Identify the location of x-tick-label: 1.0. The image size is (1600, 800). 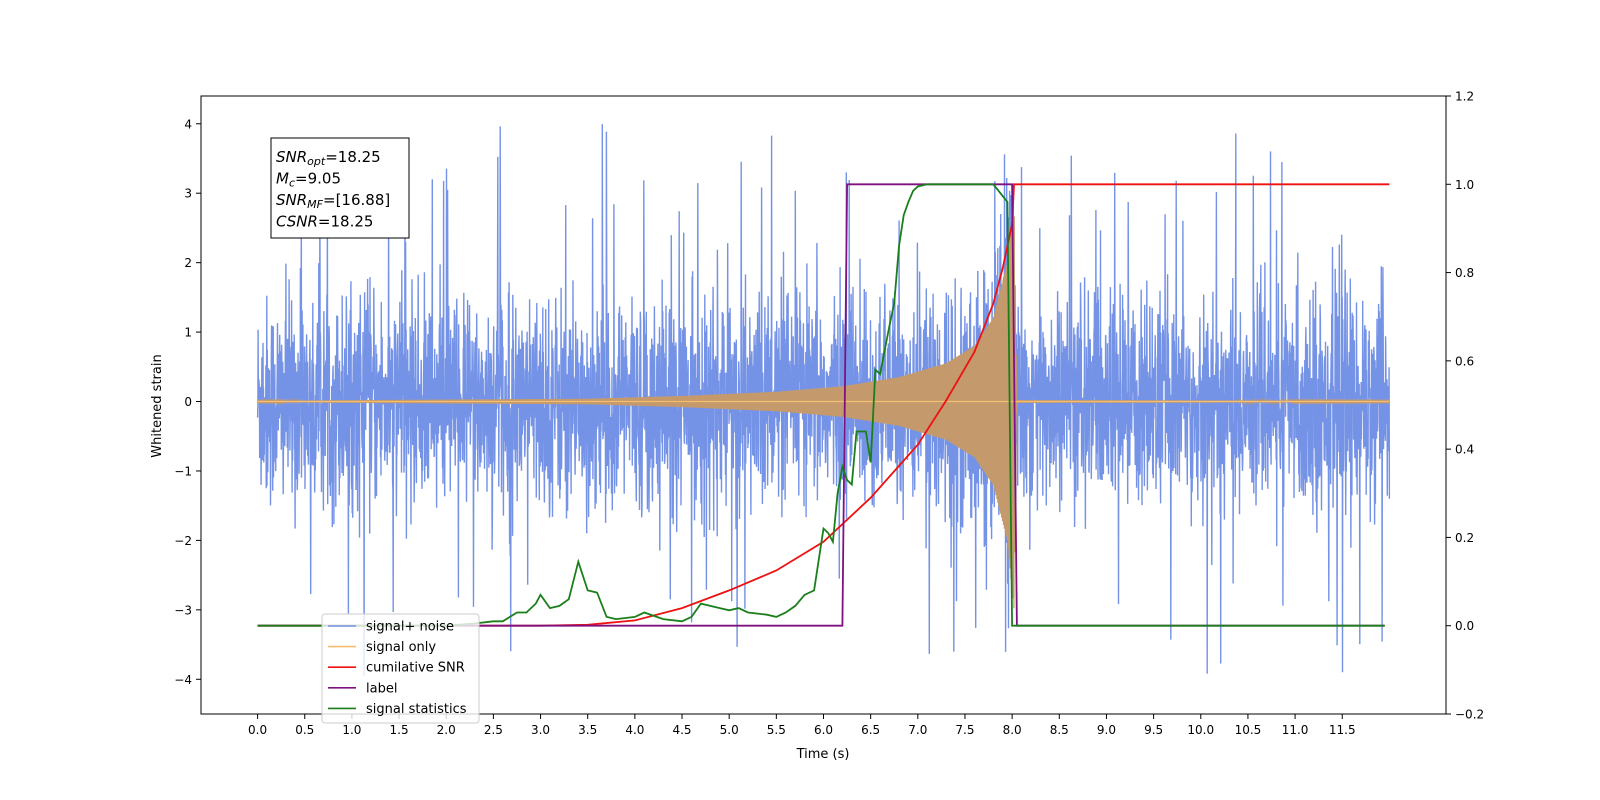
(351, 730).